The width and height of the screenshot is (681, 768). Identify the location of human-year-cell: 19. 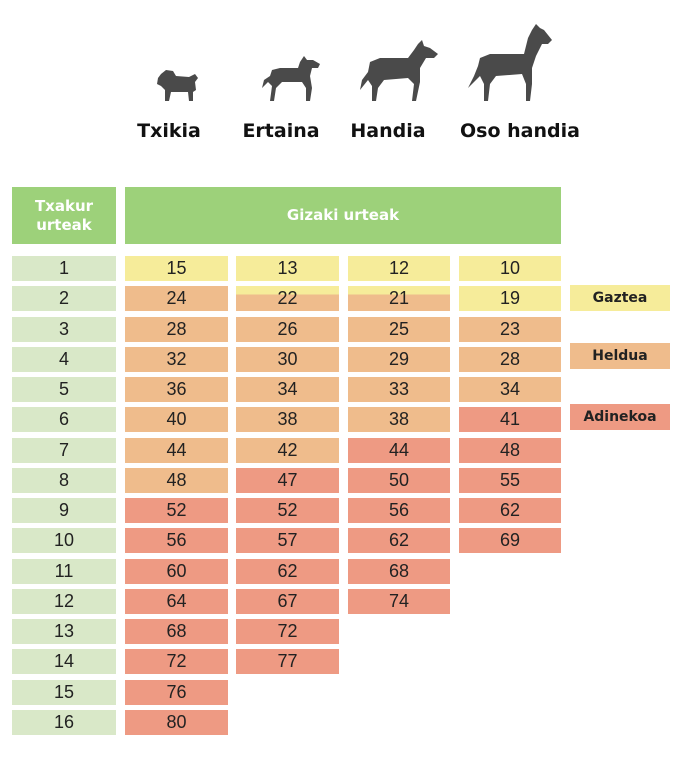
(510, 299).